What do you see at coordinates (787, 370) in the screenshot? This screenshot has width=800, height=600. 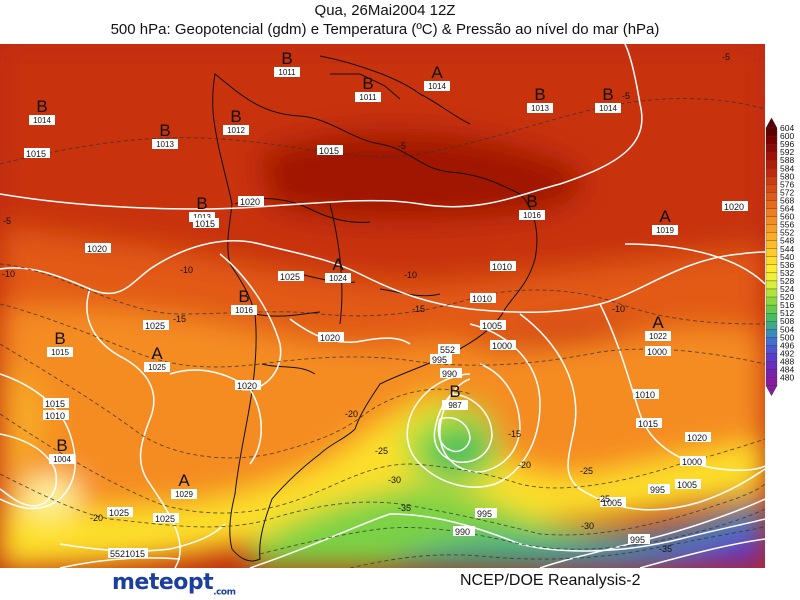 I see `legend-level-label: 484` at bounding box center [787, 370].